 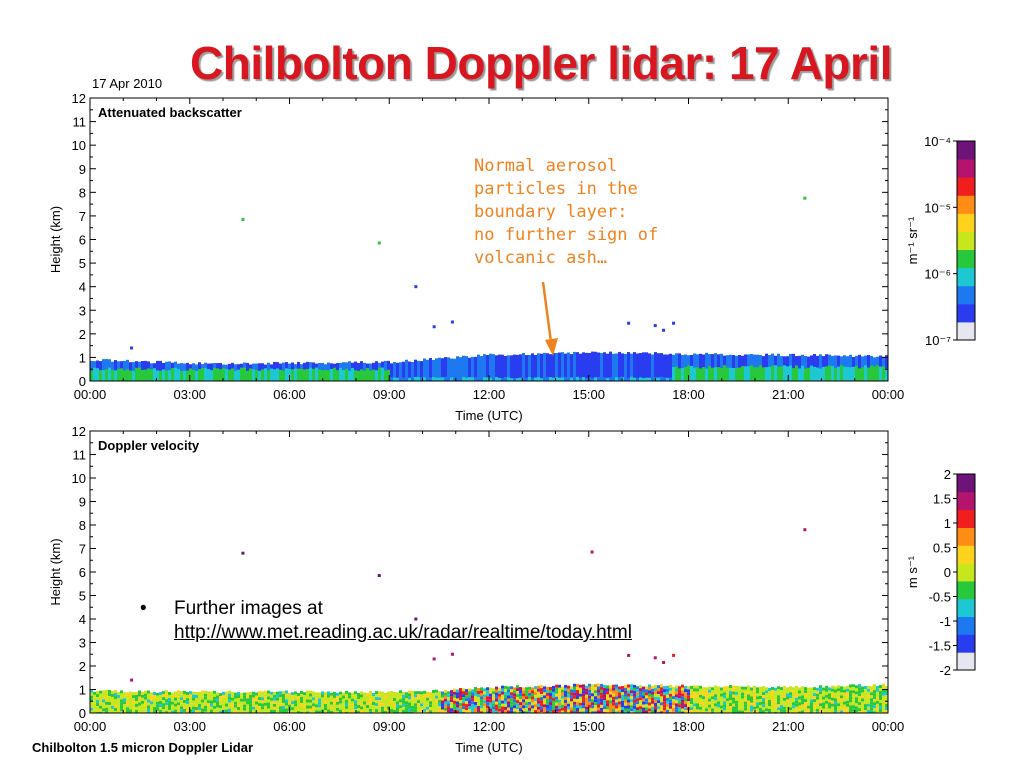 What do you see at coordinates (664, 330) in the screenshot?
I see `isolated-point` at bounding box center [664, 330].